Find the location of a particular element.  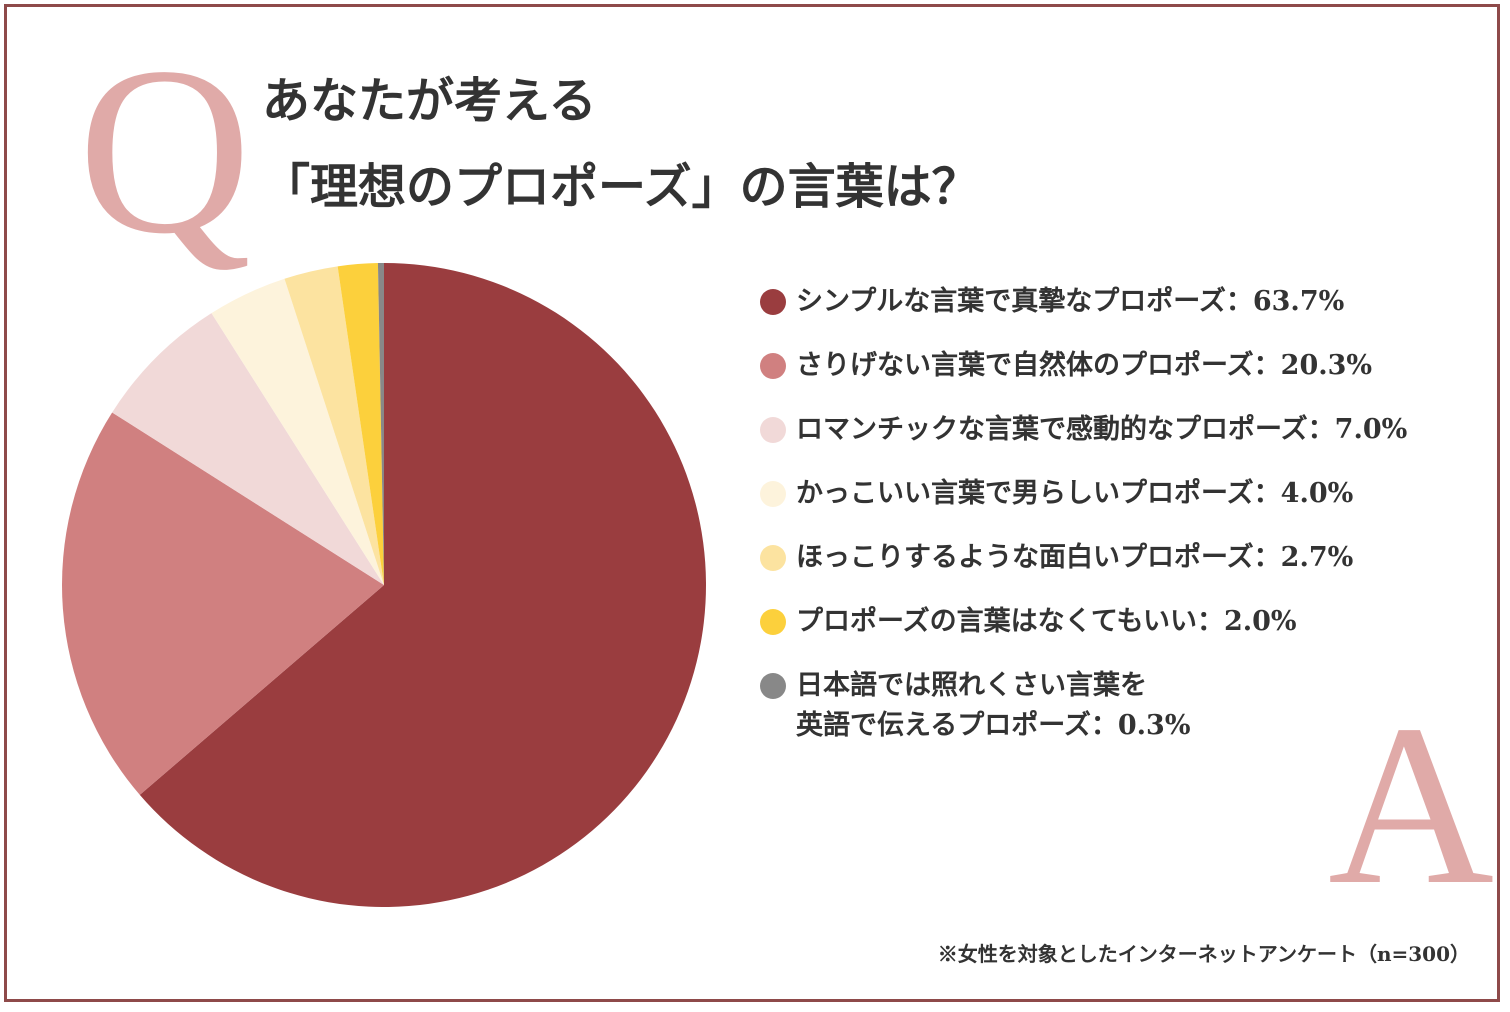

value-label: 63.7% is located at coordinates (1298, 301).